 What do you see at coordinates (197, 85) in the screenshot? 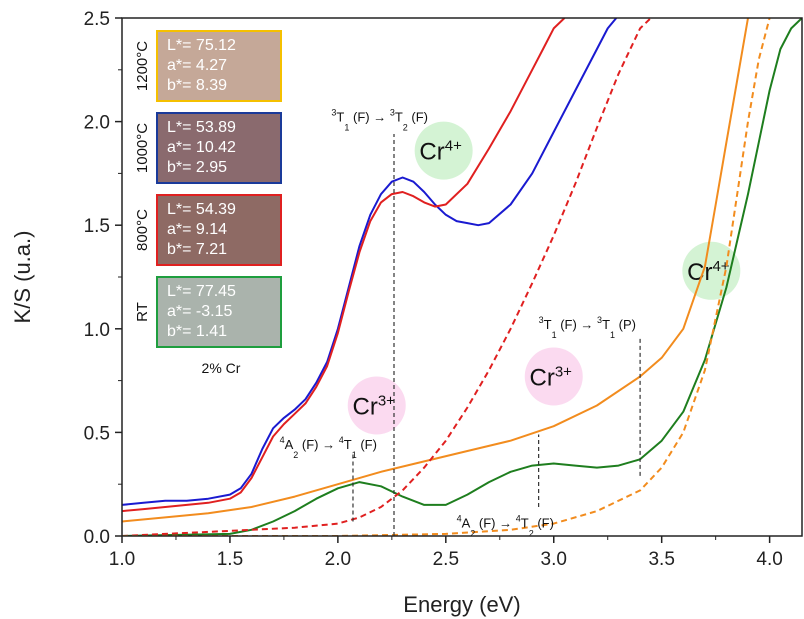
I see `cielab-value: b*= 8.39` at bounding box center [197, 85].